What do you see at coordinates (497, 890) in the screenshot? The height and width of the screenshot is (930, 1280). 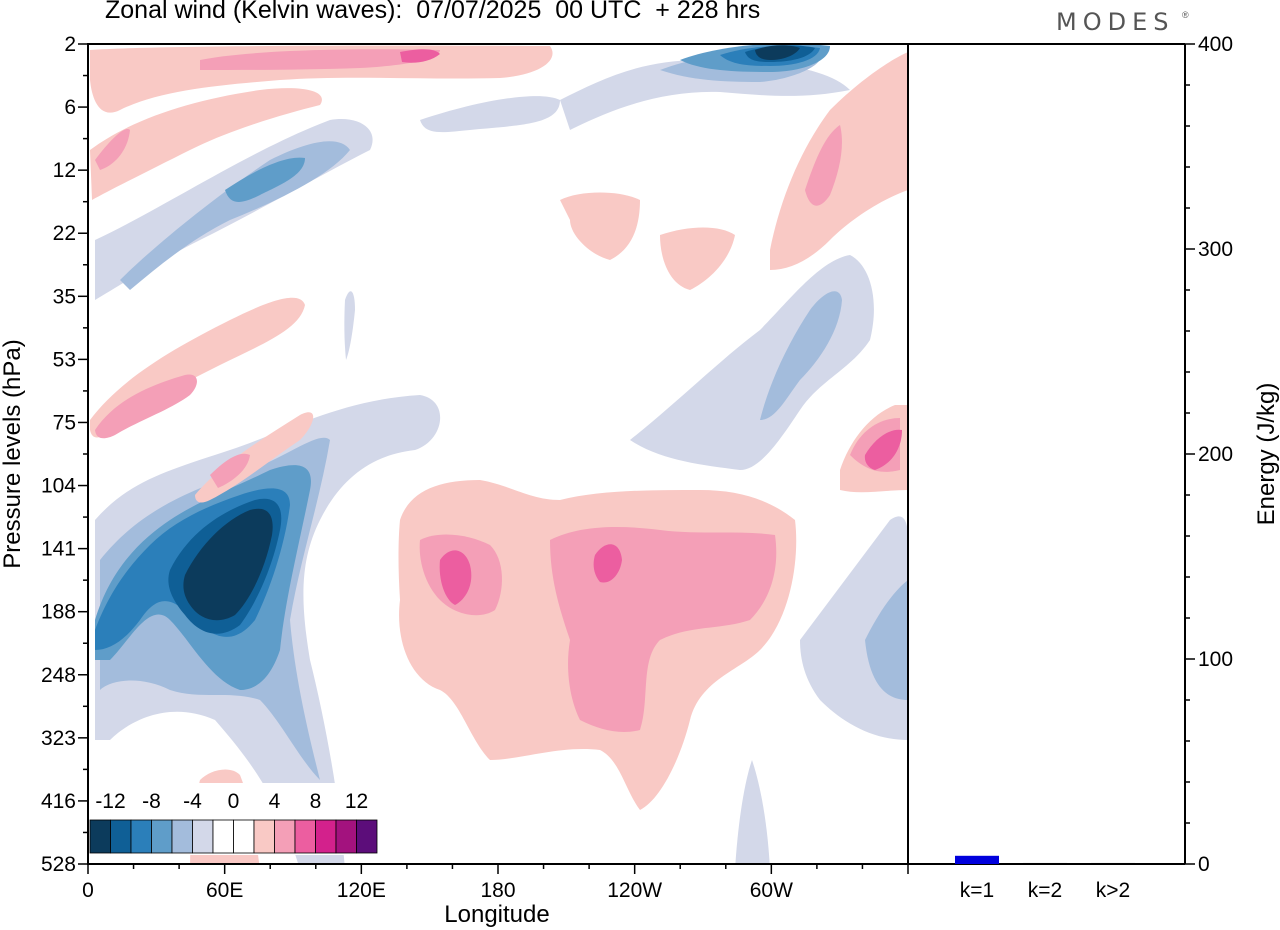 I see `x-tick-label: 180` at bounding box center [497, 890].